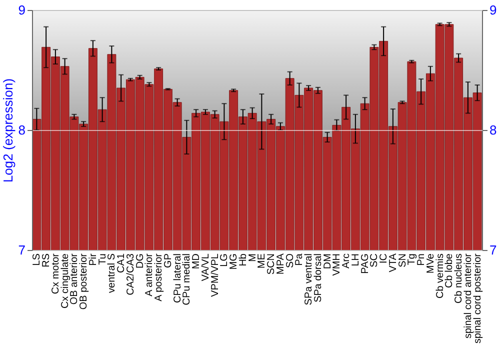  What do you see at coordinates (365, 263) in the screenshot?
I see `x-tick-label: PAG` at bounding box center [365, 263].